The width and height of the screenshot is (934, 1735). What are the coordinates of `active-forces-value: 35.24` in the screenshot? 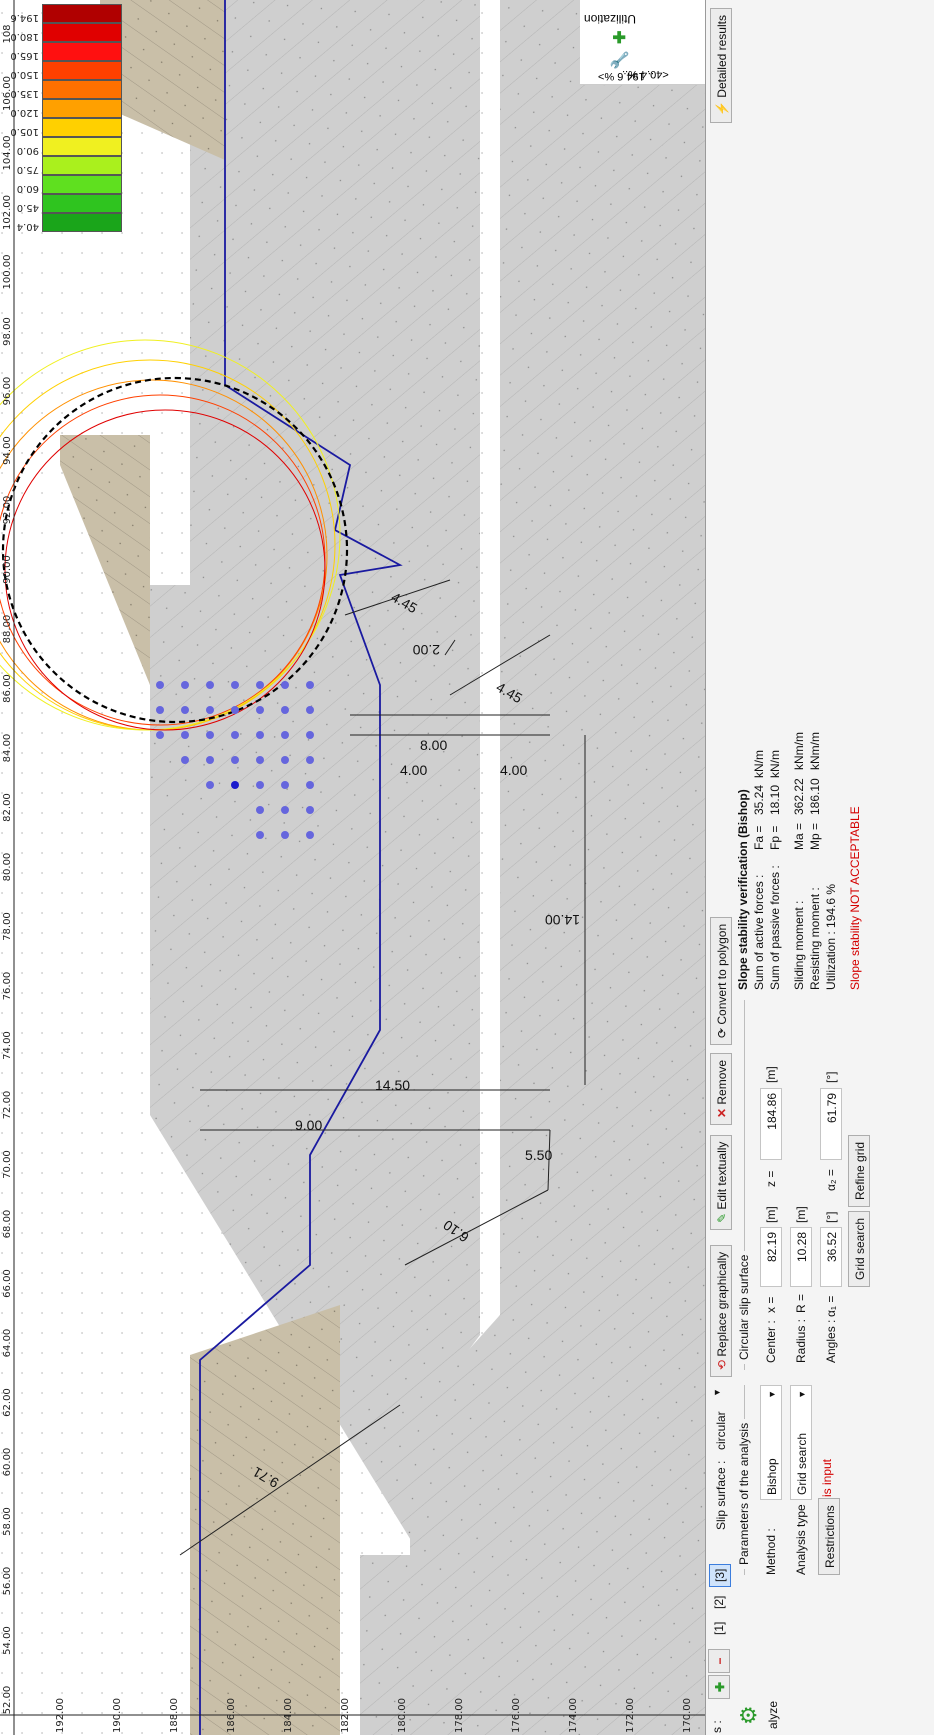 It's located at (759, 799).